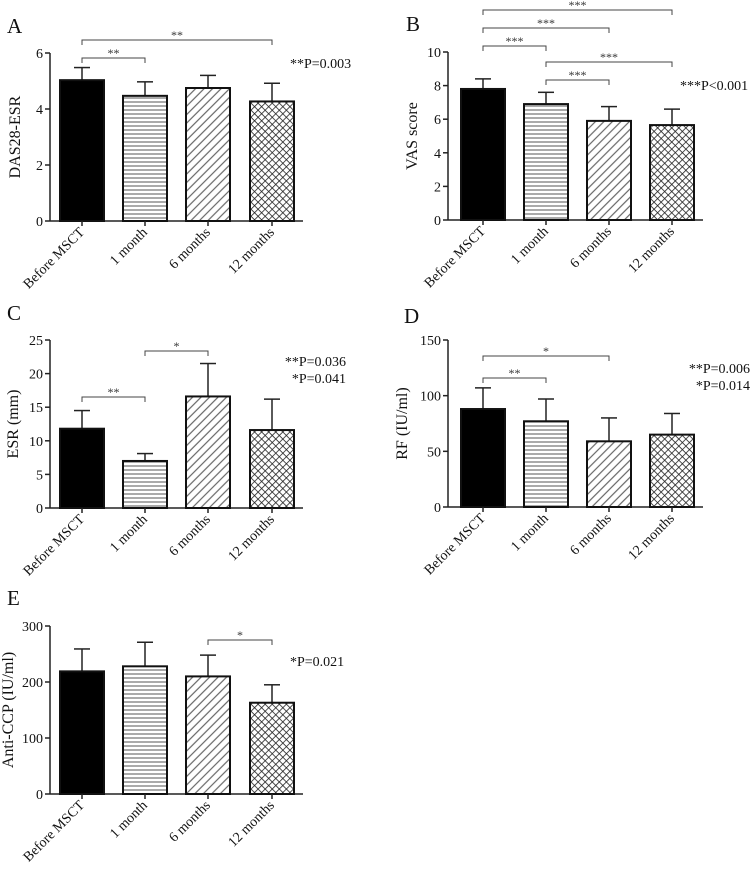  Describe the element at coordinates (14, 313) in the screenshot. I see `panel-letter: C` at that location.